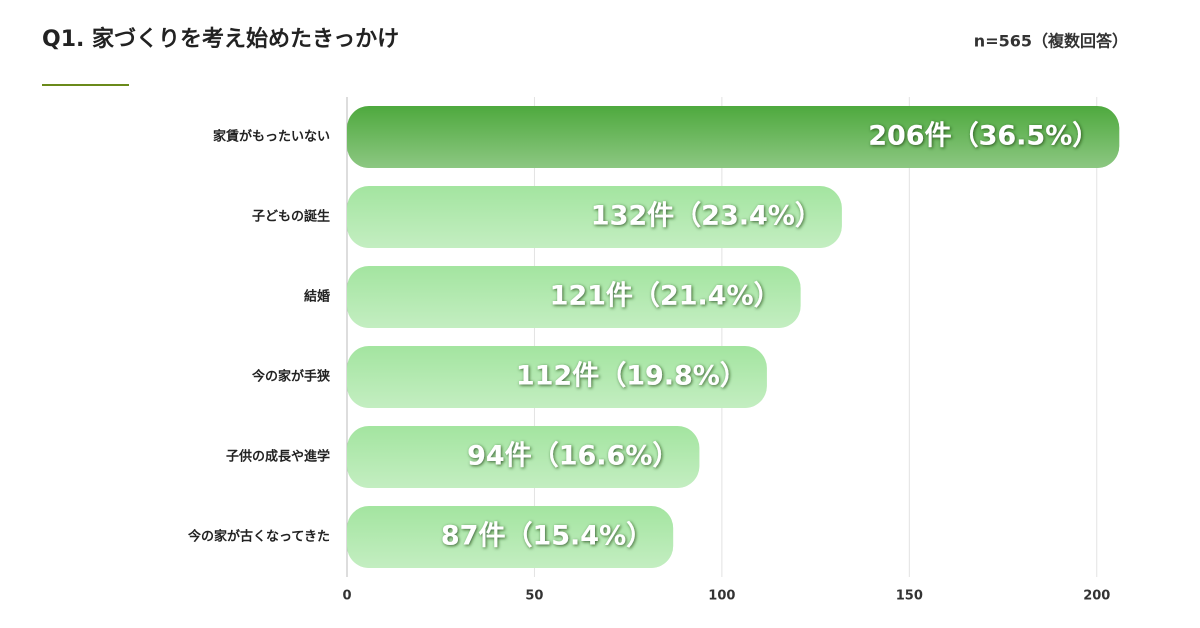 This screenshot has height=628, width=1200. I want to click on value-label: 112件（19.8%）, so click(631, 376).